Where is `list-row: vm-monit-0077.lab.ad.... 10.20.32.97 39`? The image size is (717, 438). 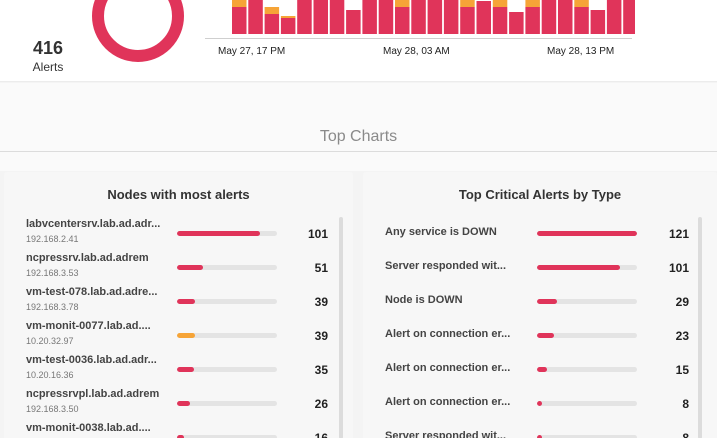
list-row: vm-monit-0077.lab.ad.... 10.20.32.97 39 is located at coordinates (178, 336).